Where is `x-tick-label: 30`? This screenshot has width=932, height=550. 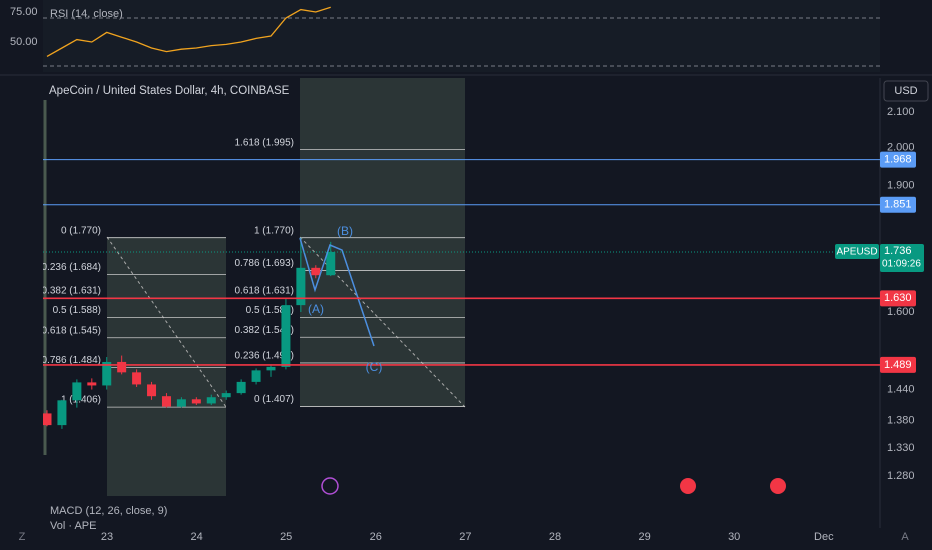 x-tick-label: 30 is located at coordinates (734, 537).